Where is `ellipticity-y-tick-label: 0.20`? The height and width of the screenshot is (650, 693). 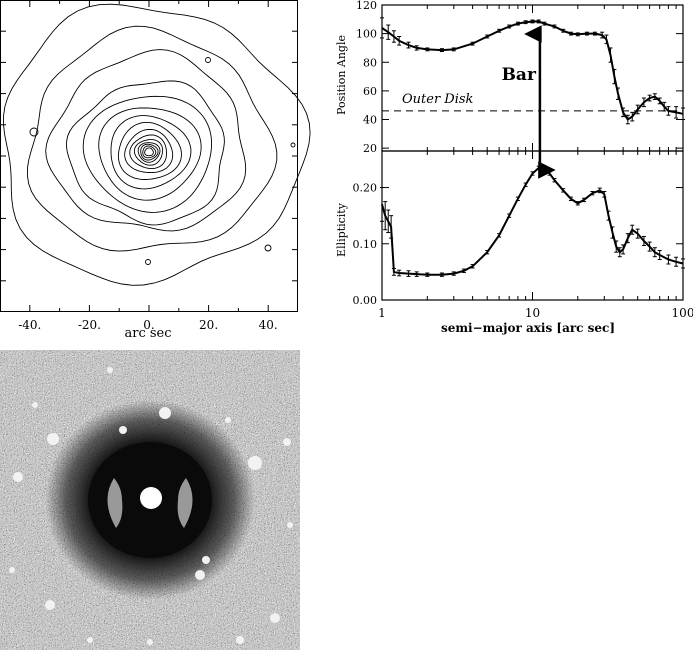
ellipticity-y-tick-label: 0.20 is located at coordinates (365, 188).